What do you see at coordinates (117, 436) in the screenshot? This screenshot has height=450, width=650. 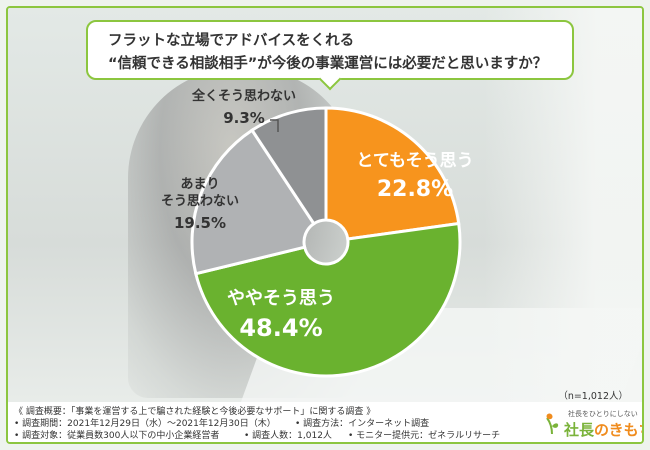 I see `survey-target: • 調査対象：従業員数300人以下の中小企業経営者` at bounding box center [117, 436].